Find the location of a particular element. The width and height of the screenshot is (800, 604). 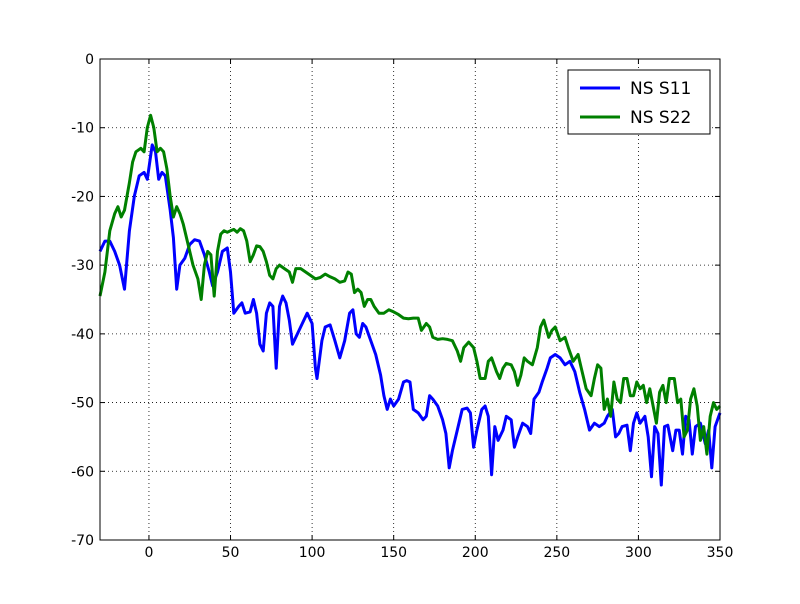

x-tick-label: 0 is located at coordinates (148, 553).